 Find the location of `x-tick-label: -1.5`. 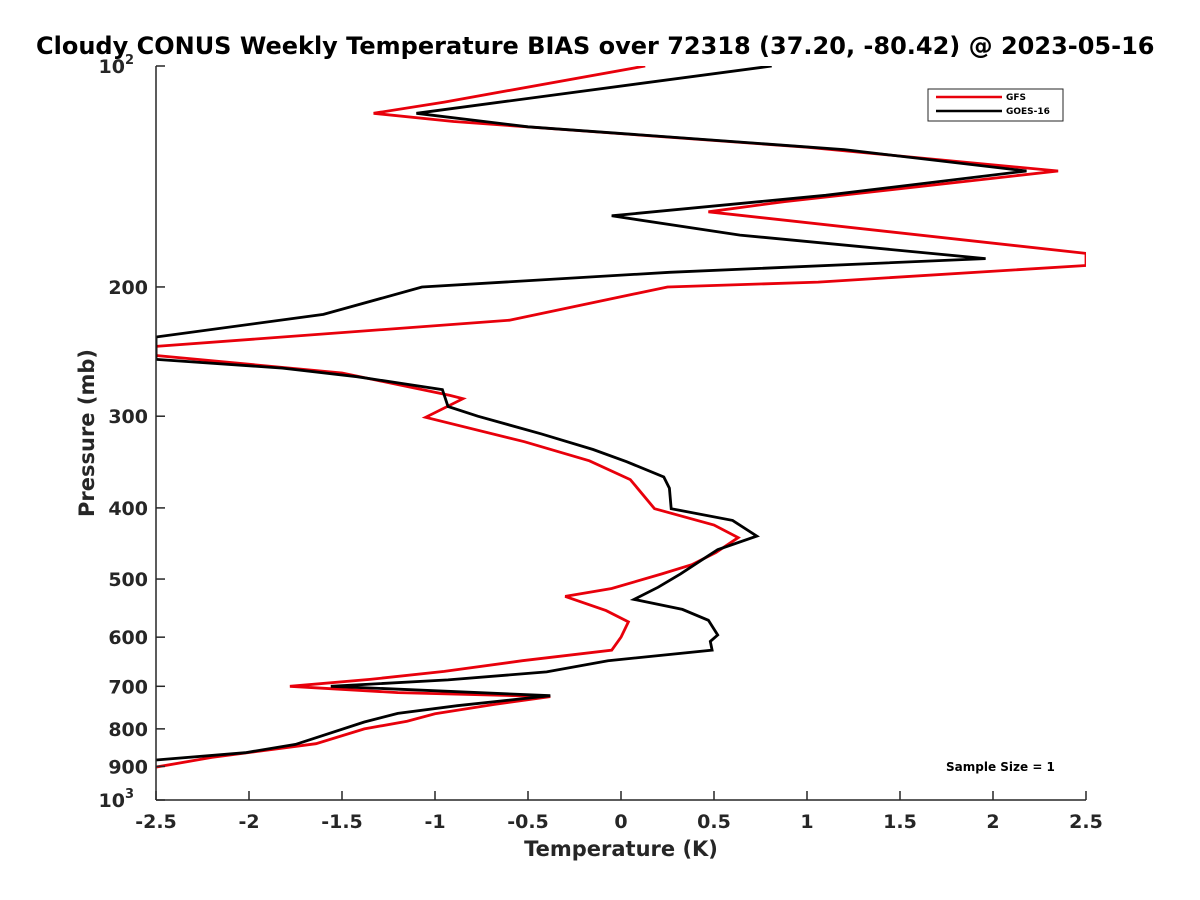

x-tick-label: -1.5 is located at coordinates (342, 822).